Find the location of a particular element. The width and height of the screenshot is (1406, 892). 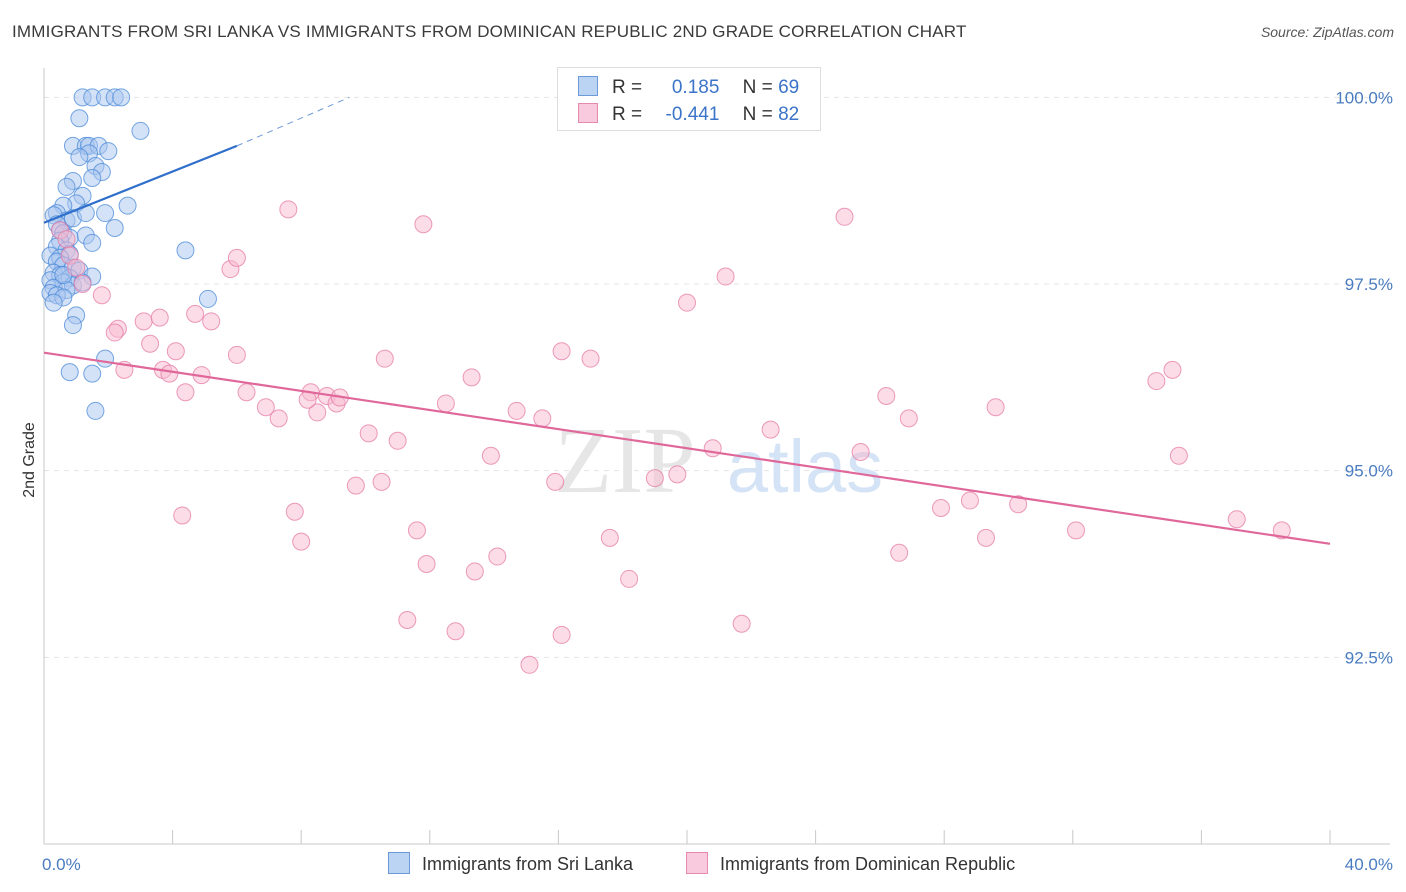

series-swatch-dominican is located at coordinates (697, 863).